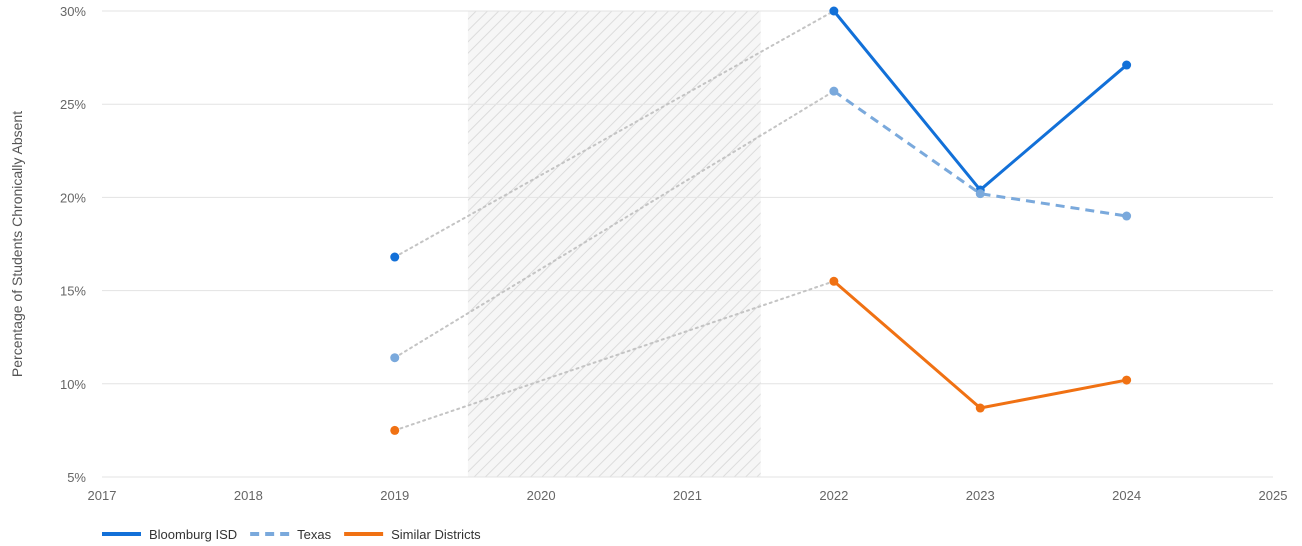  What do you see at coordinates (1273, 495) in the screenshot?
I see `x-tick-label: 2025` at bounding box center [1273, 495].